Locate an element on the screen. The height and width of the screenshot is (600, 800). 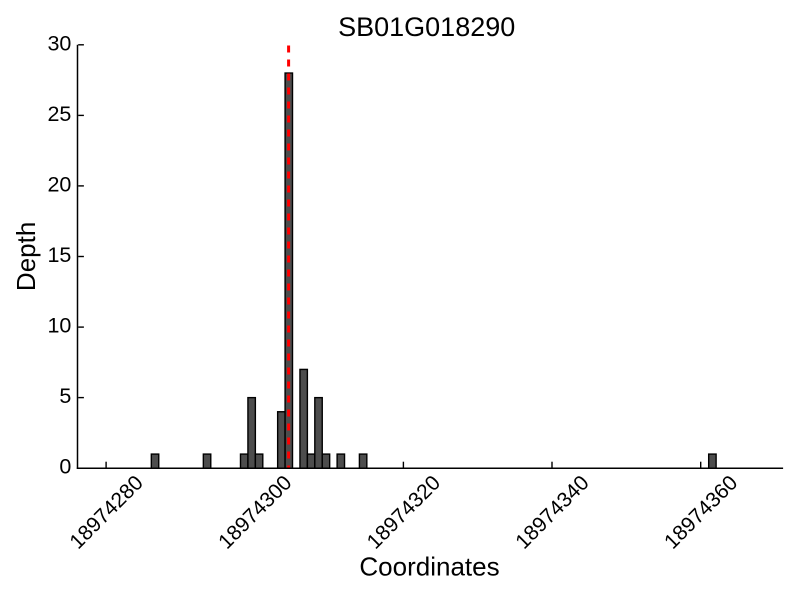
svg-text: Coordinates is located at coordinates (429, 567).